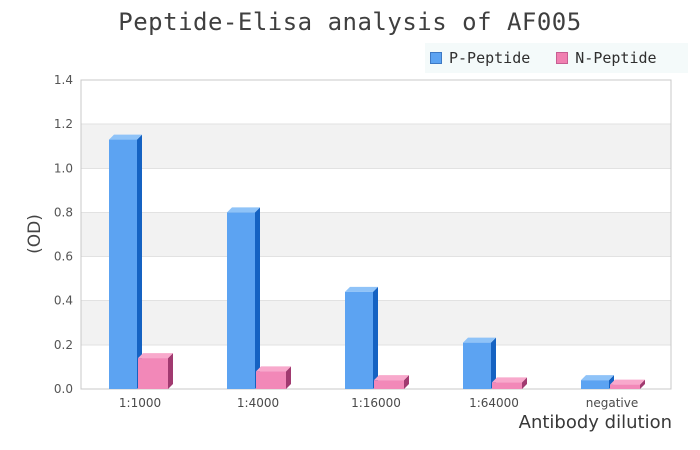 This screenshot has width=700, height=450. I want to click on y-tick-label: 0.2, so click(63, 345).